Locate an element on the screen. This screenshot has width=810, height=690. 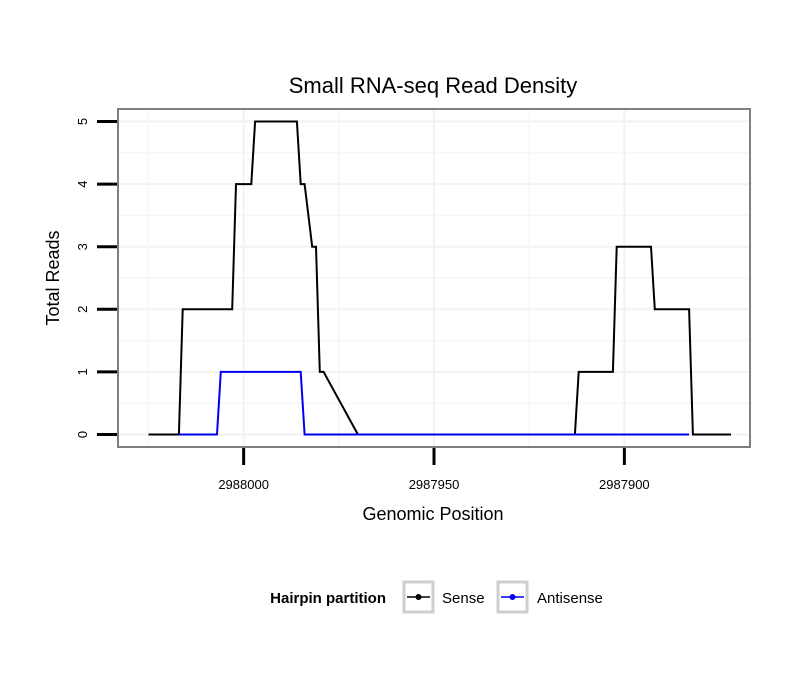
legend-label-sense: Sense is located at coordinates (463, 598).